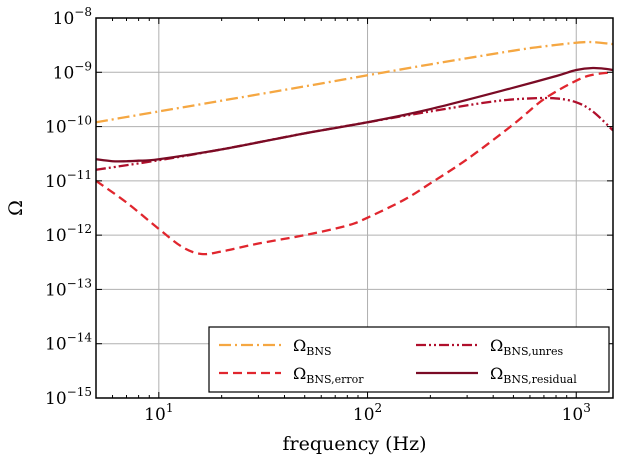  Describe the element at coordinates (335, 379) in the screenshot. I see `legend-label-subscript: BNS,error` at that location.